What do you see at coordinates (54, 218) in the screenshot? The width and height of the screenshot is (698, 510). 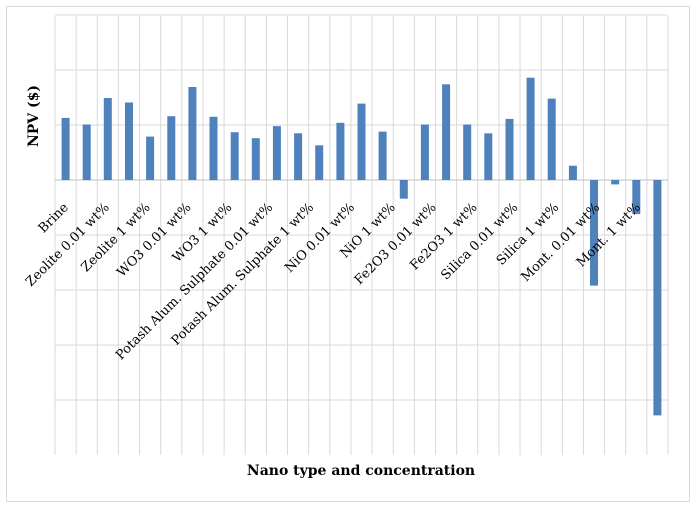 I see `category-label: Brine` at bounding box center [54, 218].